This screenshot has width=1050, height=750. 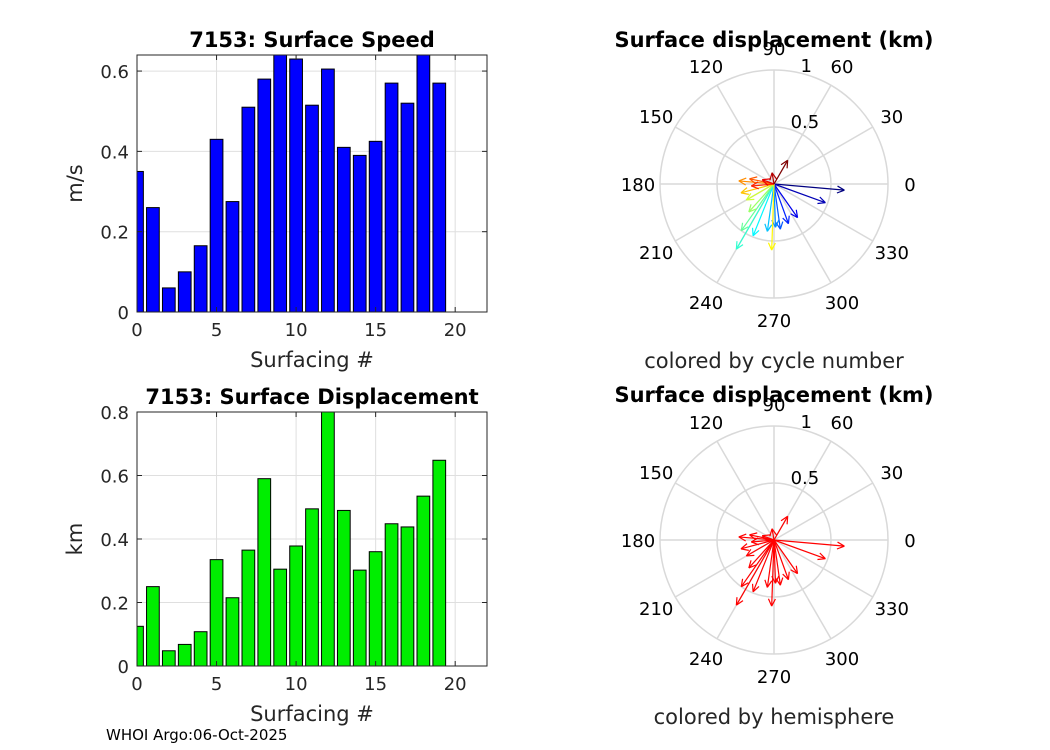 What do you see at coordinates (114, 233) in the screenshot?
I see `y-tick-label: 0.2` at bounding box center [114, 233].